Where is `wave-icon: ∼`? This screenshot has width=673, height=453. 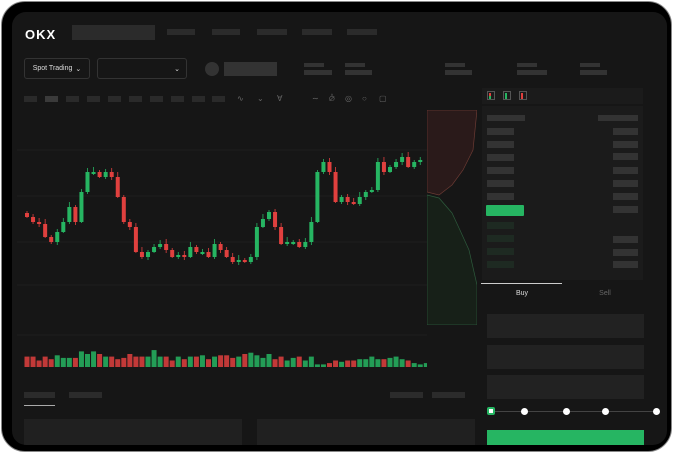 wave-icon: ∼ is located at coordinates (315, 98).